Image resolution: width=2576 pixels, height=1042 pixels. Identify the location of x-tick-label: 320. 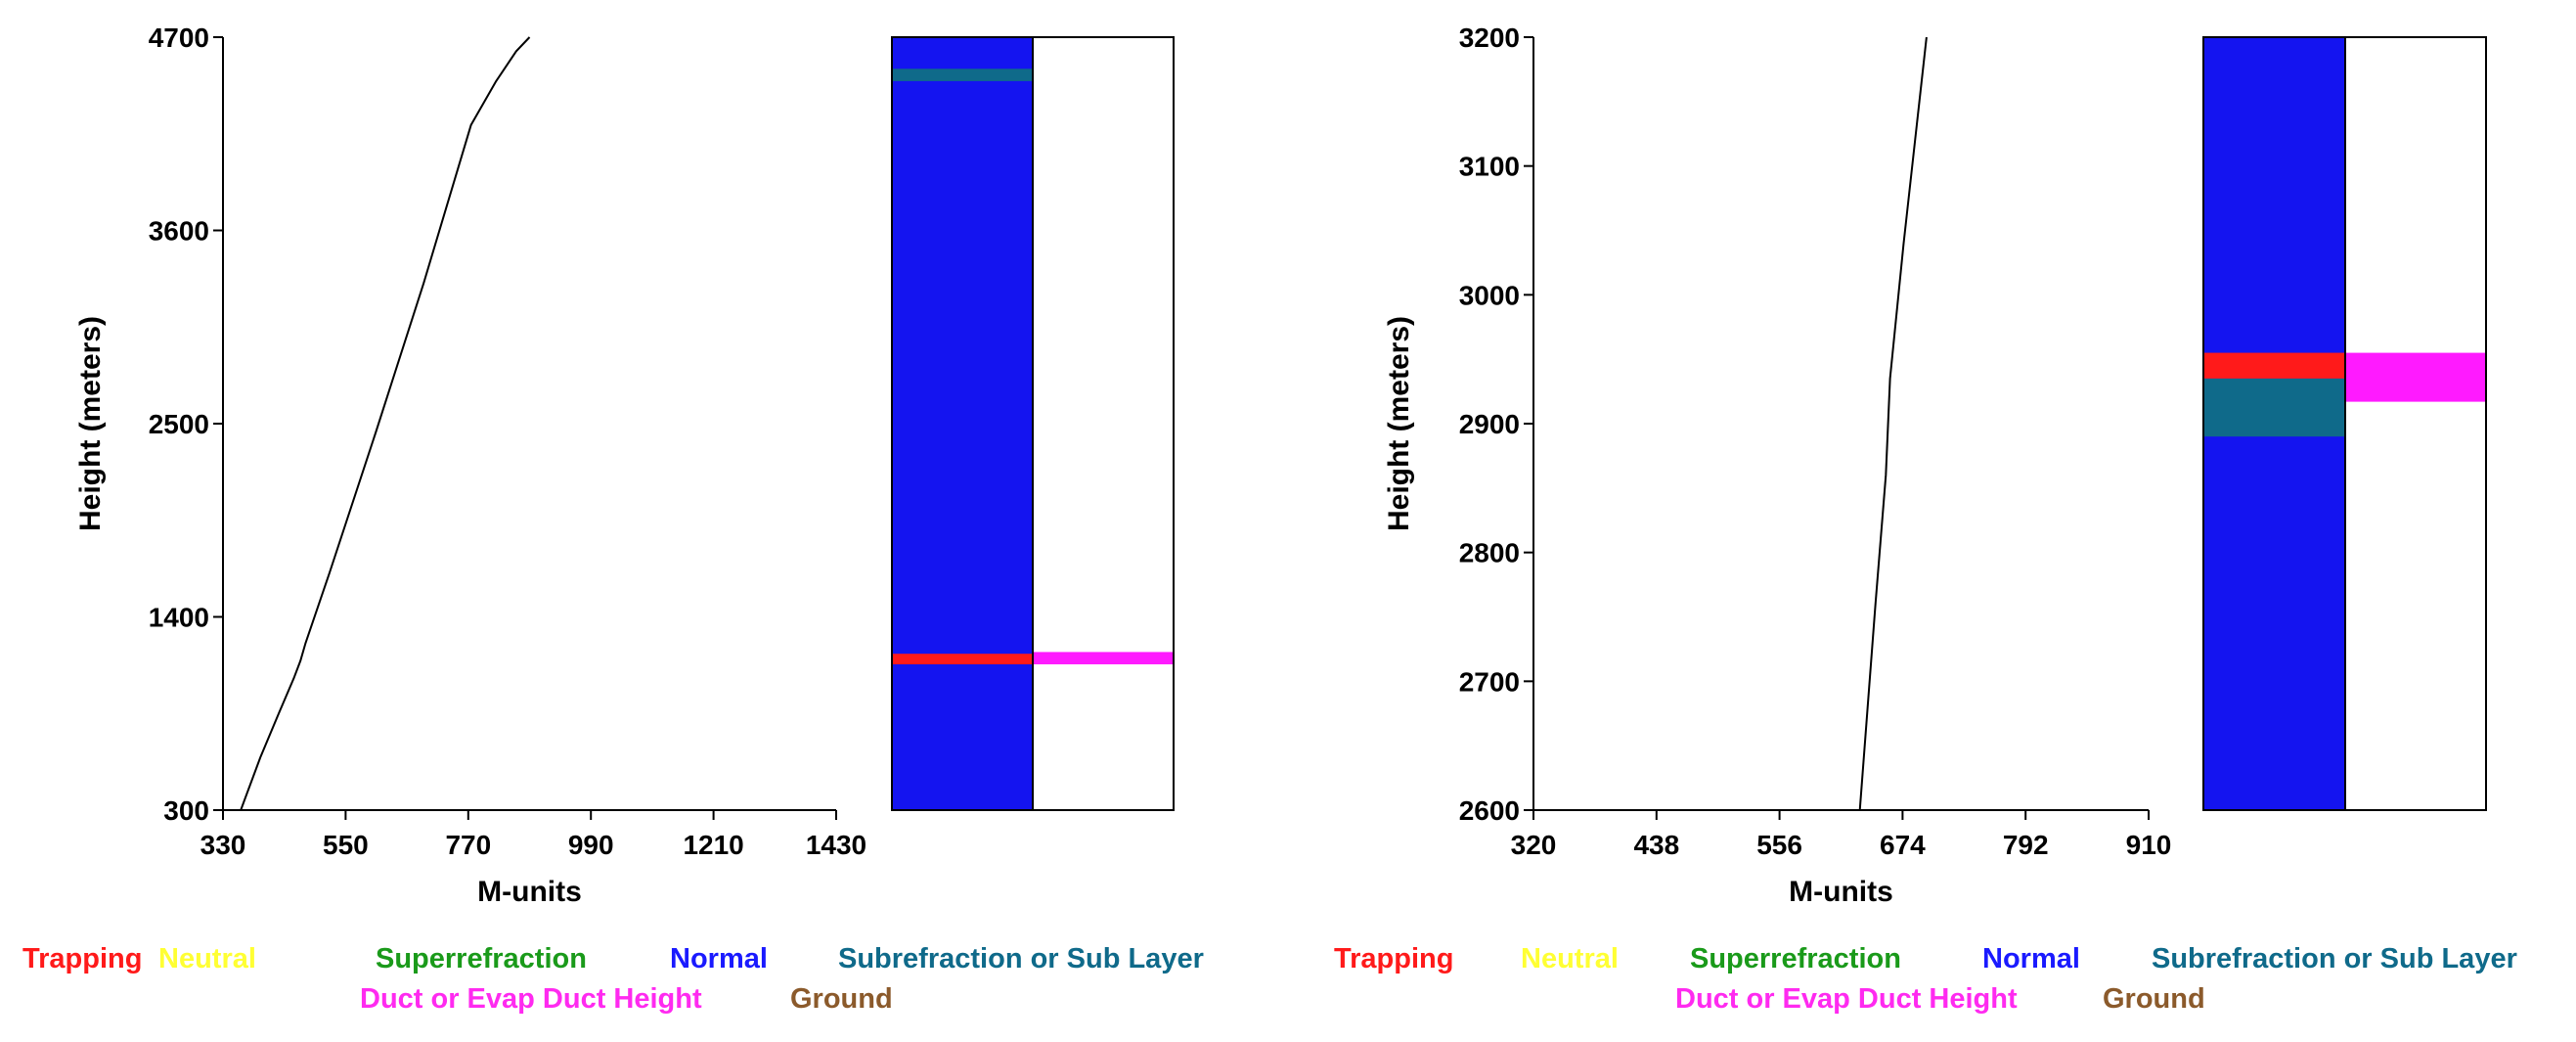
(1534, 845).